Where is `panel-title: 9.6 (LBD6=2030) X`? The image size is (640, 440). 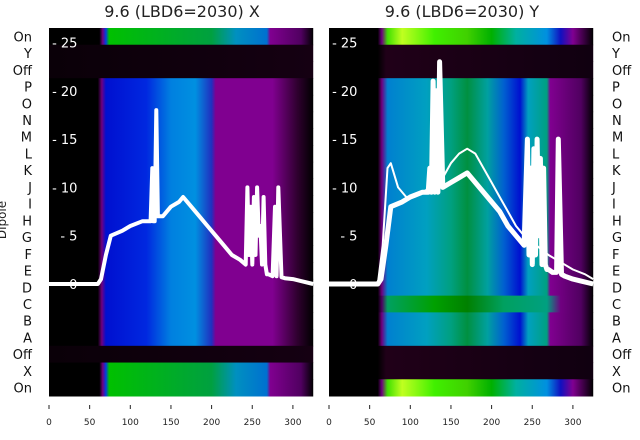
panel-title: 9.6 (LBD6=2030) X is located at coordinates (182, 11).